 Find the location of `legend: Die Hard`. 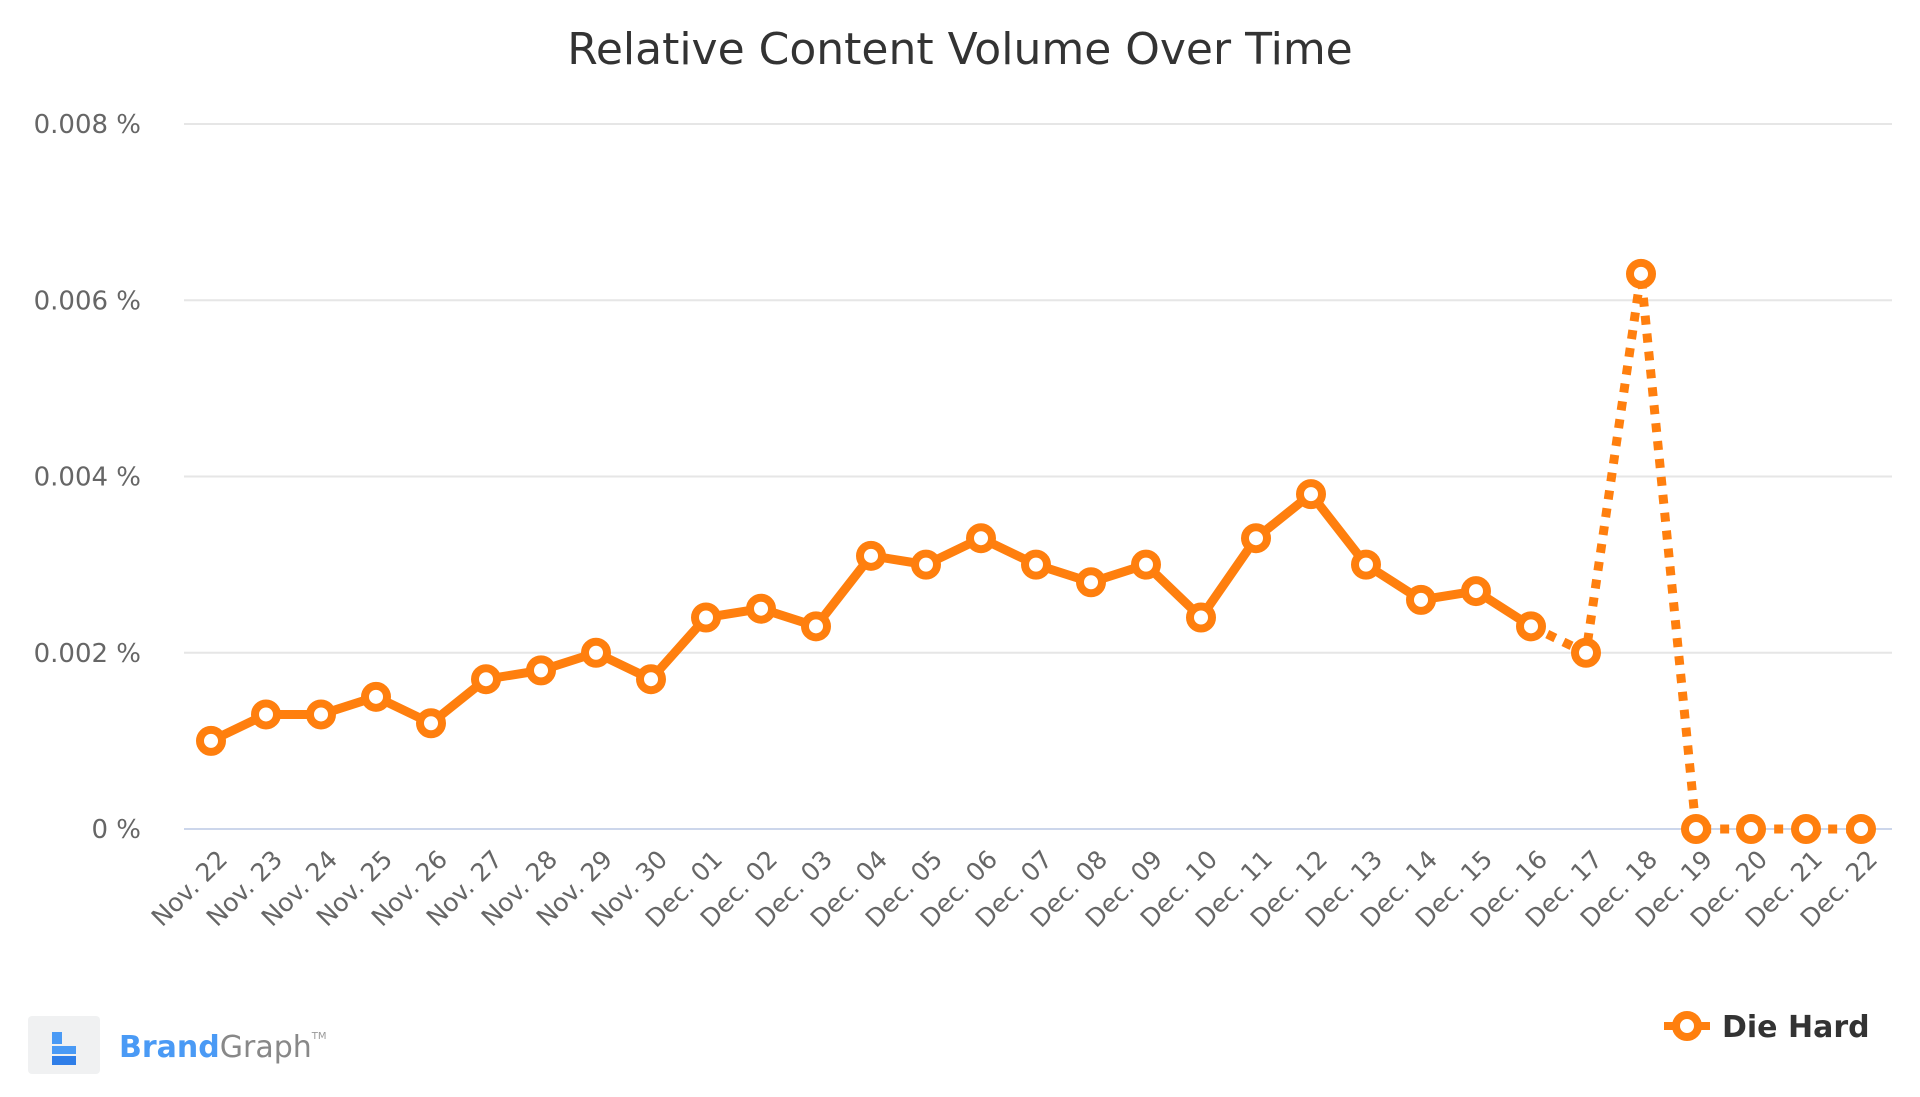

legend: Die Hard is located at coordinates (1767, 1027).